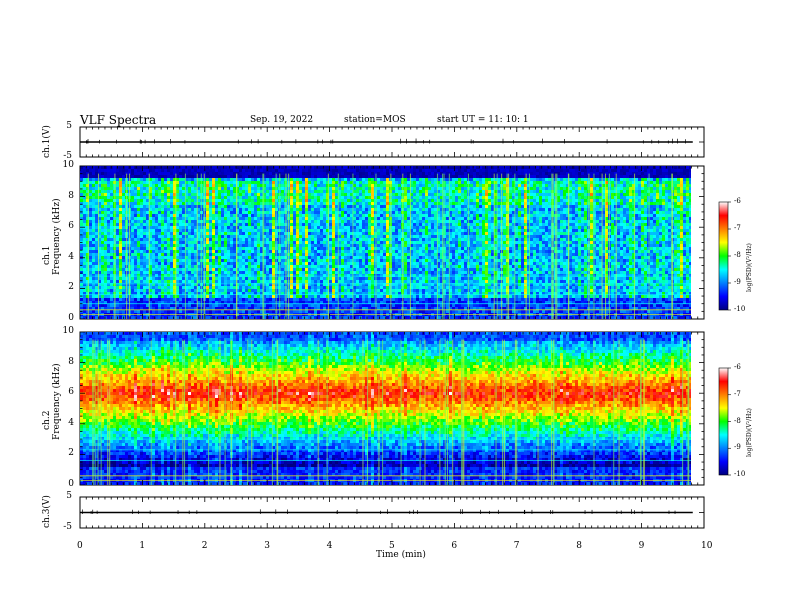 The image size is (792, 612). What do you see at coordinates (57, 401) in the screenshot?
I see `ch2-frequency-ylabel: Frequency (kHz)` at bounding box center [57, 401].